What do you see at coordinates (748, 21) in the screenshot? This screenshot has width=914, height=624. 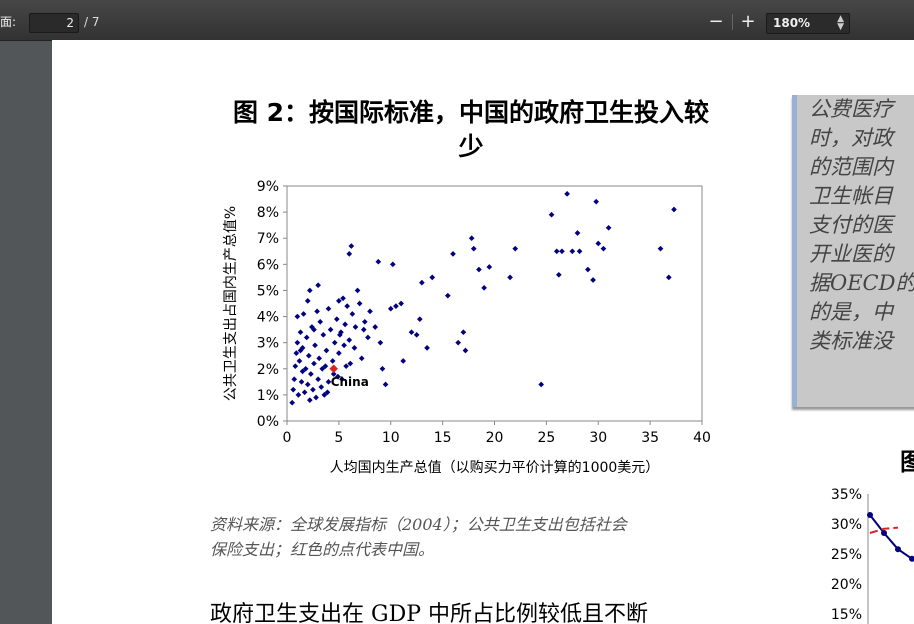 I see `zoom-in-button: +` at bounding box center [748, 21].